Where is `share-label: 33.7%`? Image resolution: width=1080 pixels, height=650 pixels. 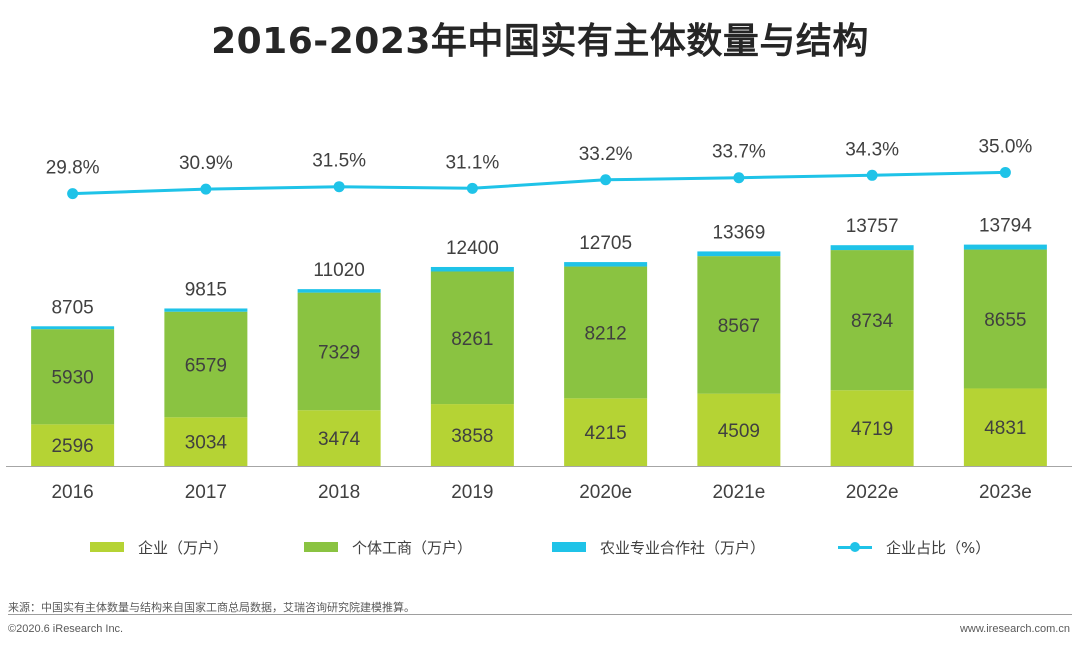 share-label: 33.7% is located at coordinates (739, 152).